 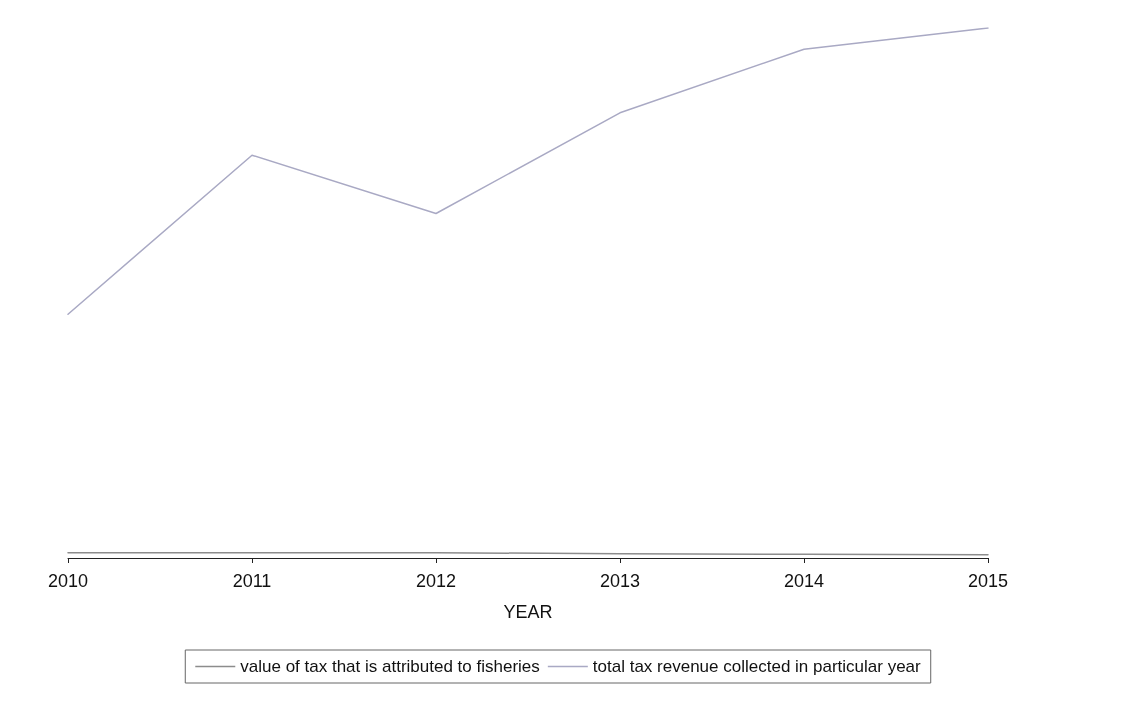 What do you see at coordinates (757, 666) in the screenshot?
I see `legend-label: total tax revenue collected in particular year` at bounding box center [757, 666].